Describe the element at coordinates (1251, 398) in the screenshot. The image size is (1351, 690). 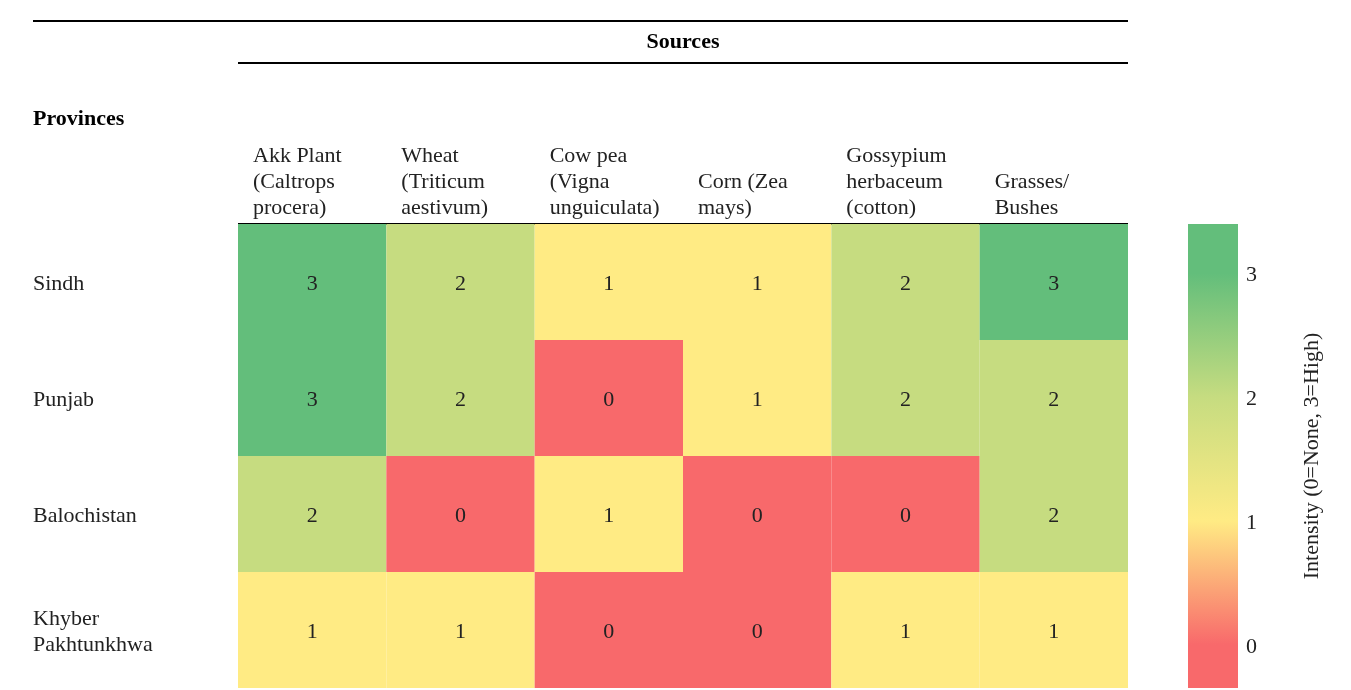
I see `color-bar-label: 2` at that location.